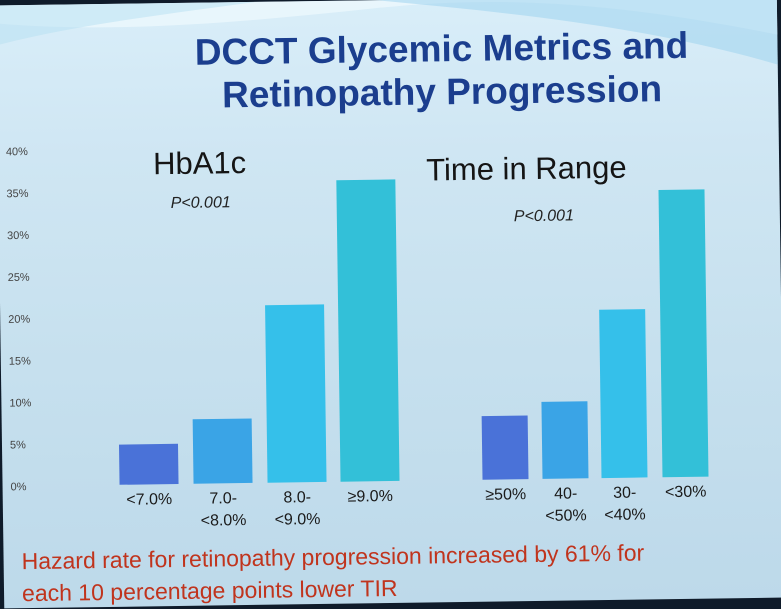 This screenshot has width=781, height=609. Describe the element at coordinates (149, 500) in the screenshot. I see `hba1c-category-label: <7.0%` at that location.